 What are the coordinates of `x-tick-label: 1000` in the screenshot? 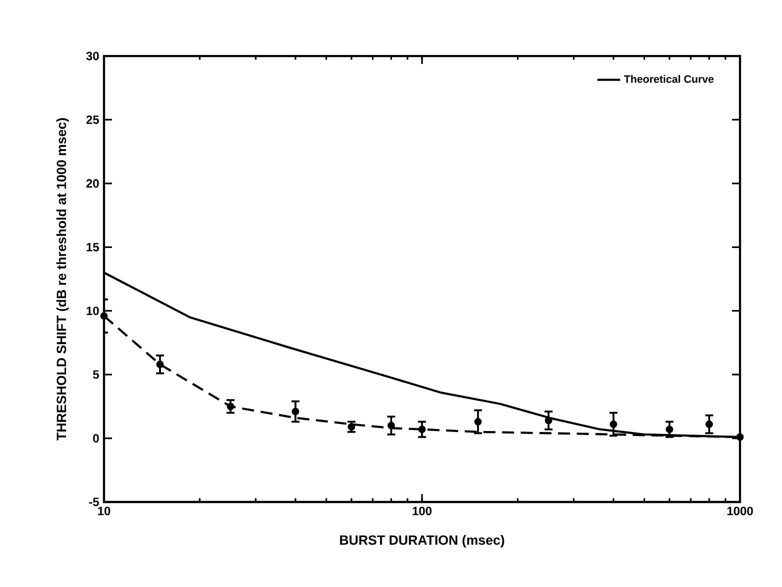 It's located at (740, 511).